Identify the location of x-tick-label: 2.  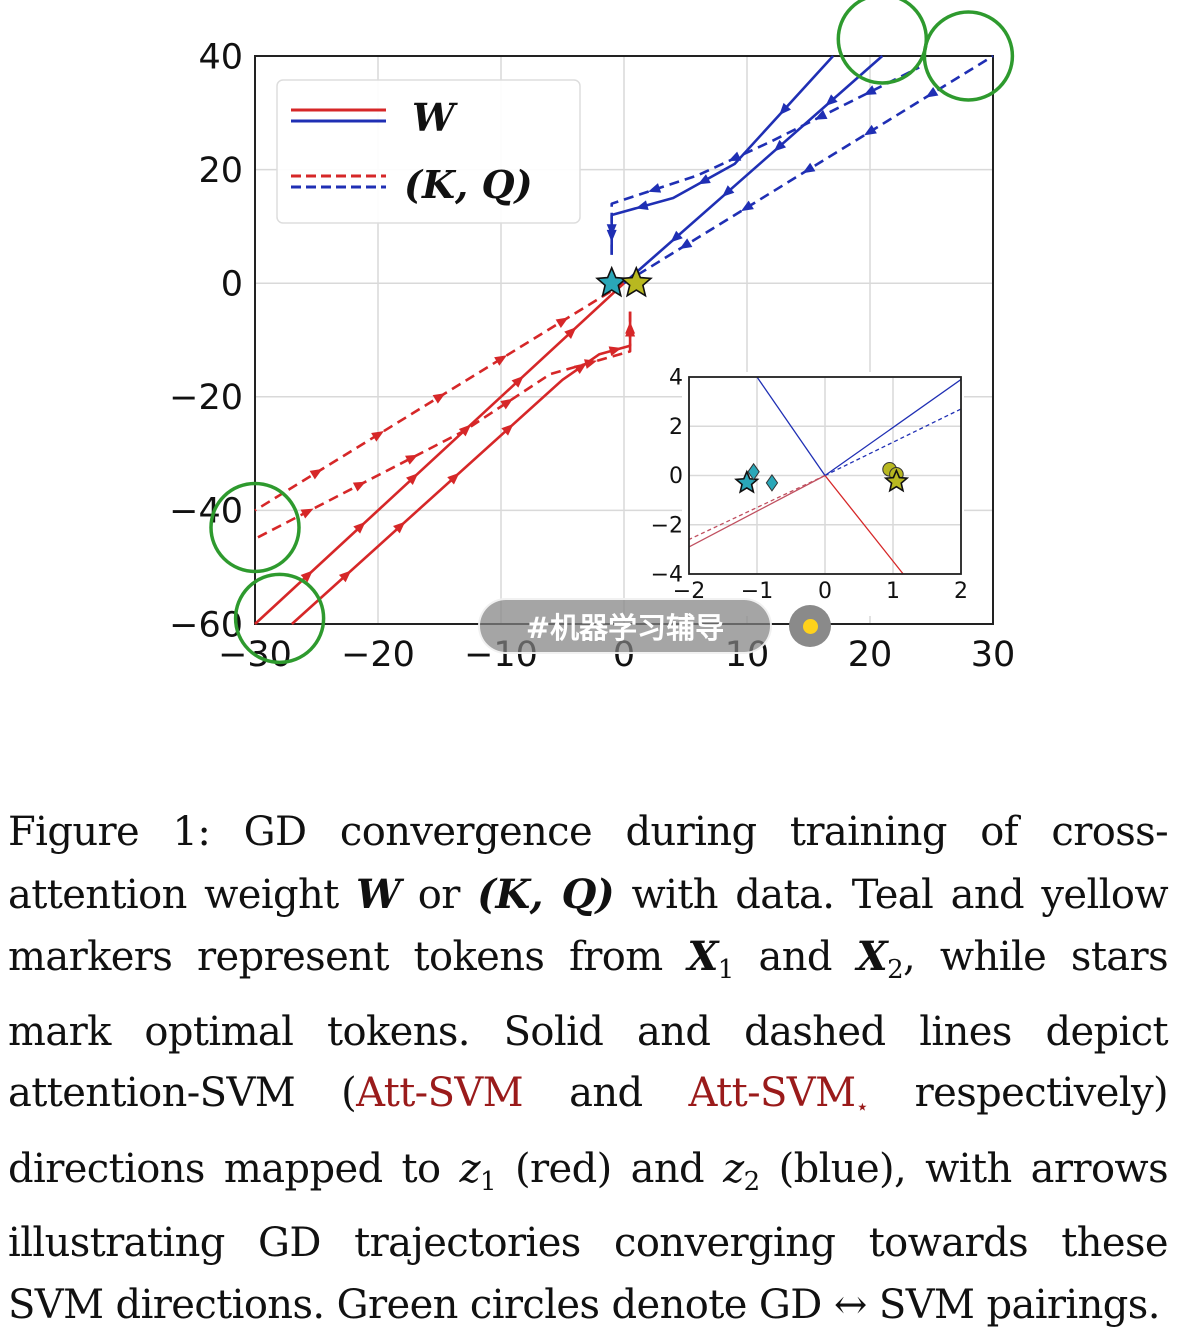
(961, 591).